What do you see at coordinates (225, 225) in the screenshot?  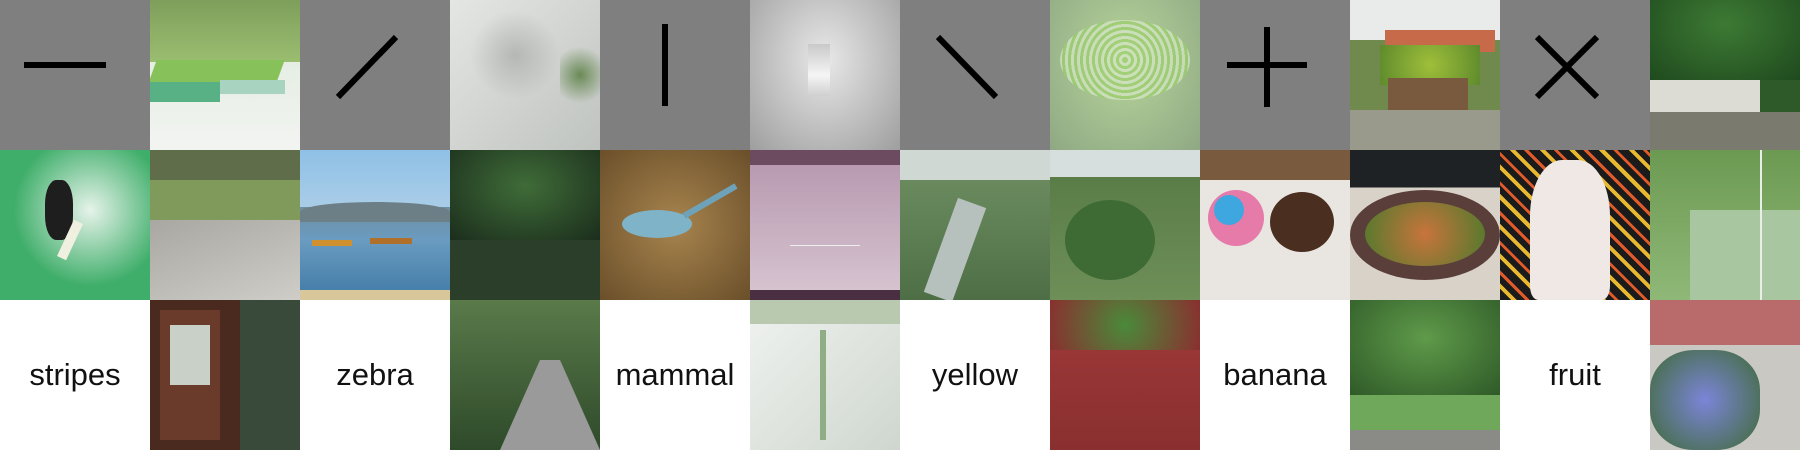 I see `photo-stone-path` at bounding box center [225, 225].